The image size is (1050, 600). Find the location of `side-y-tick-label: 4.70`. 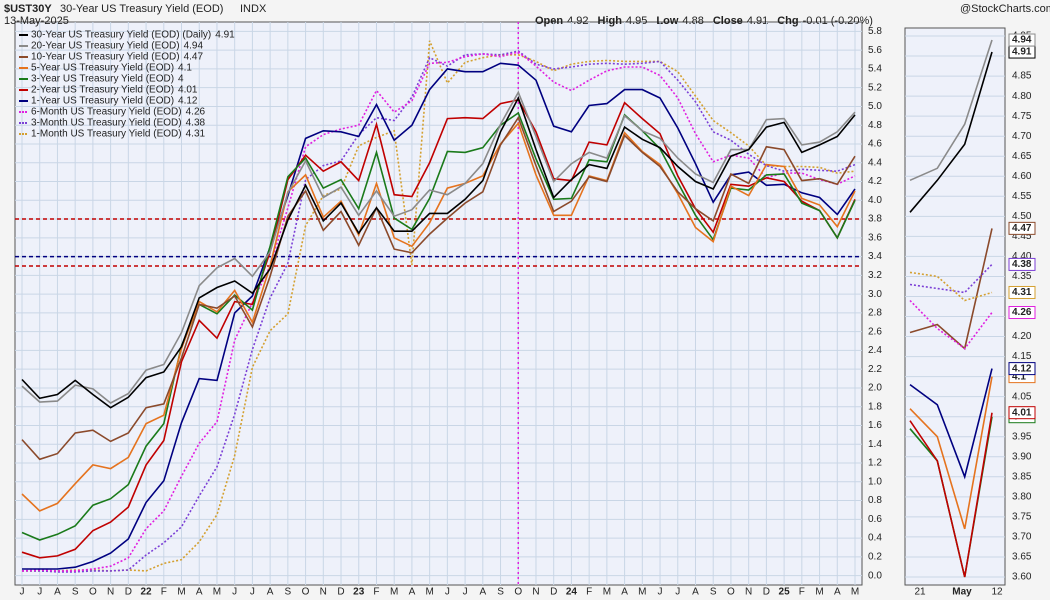

side-y-tick-label: 4.70 is located at coordinates (1022, 136).